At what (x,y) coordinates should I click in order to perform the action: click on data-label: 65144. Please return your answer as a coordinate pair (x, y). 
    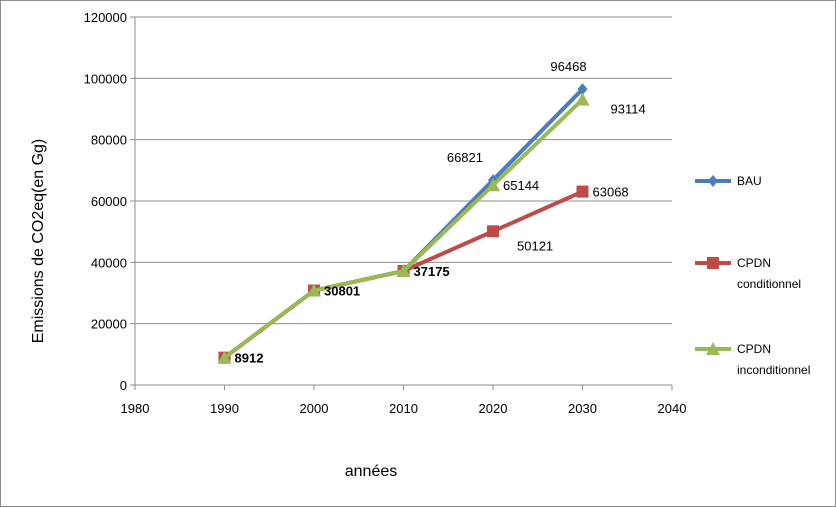
    Looking at the image, I should click on (521, 185).